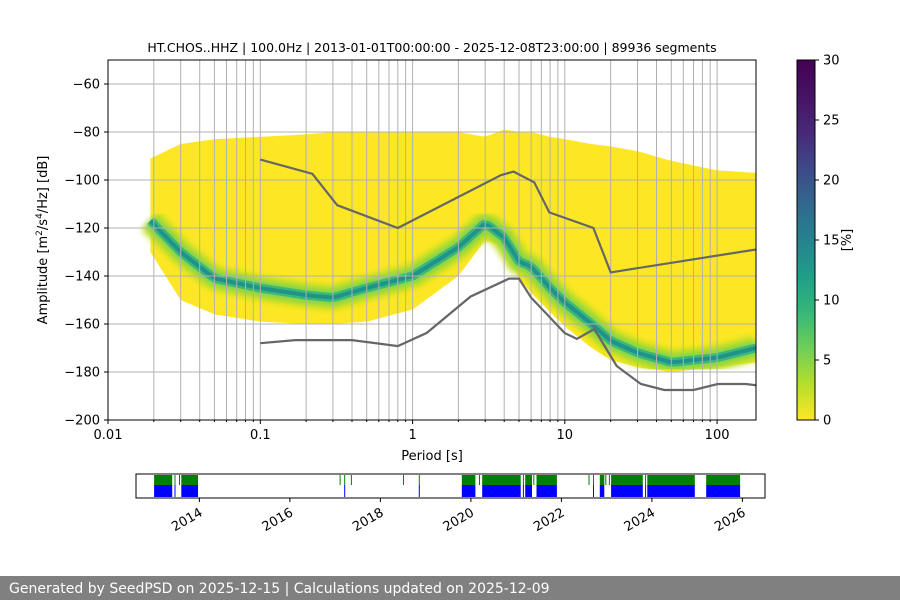  Describe the element at coordinates (82, 373) in the screenshot. I see `y-tick-label: −180` at that location.